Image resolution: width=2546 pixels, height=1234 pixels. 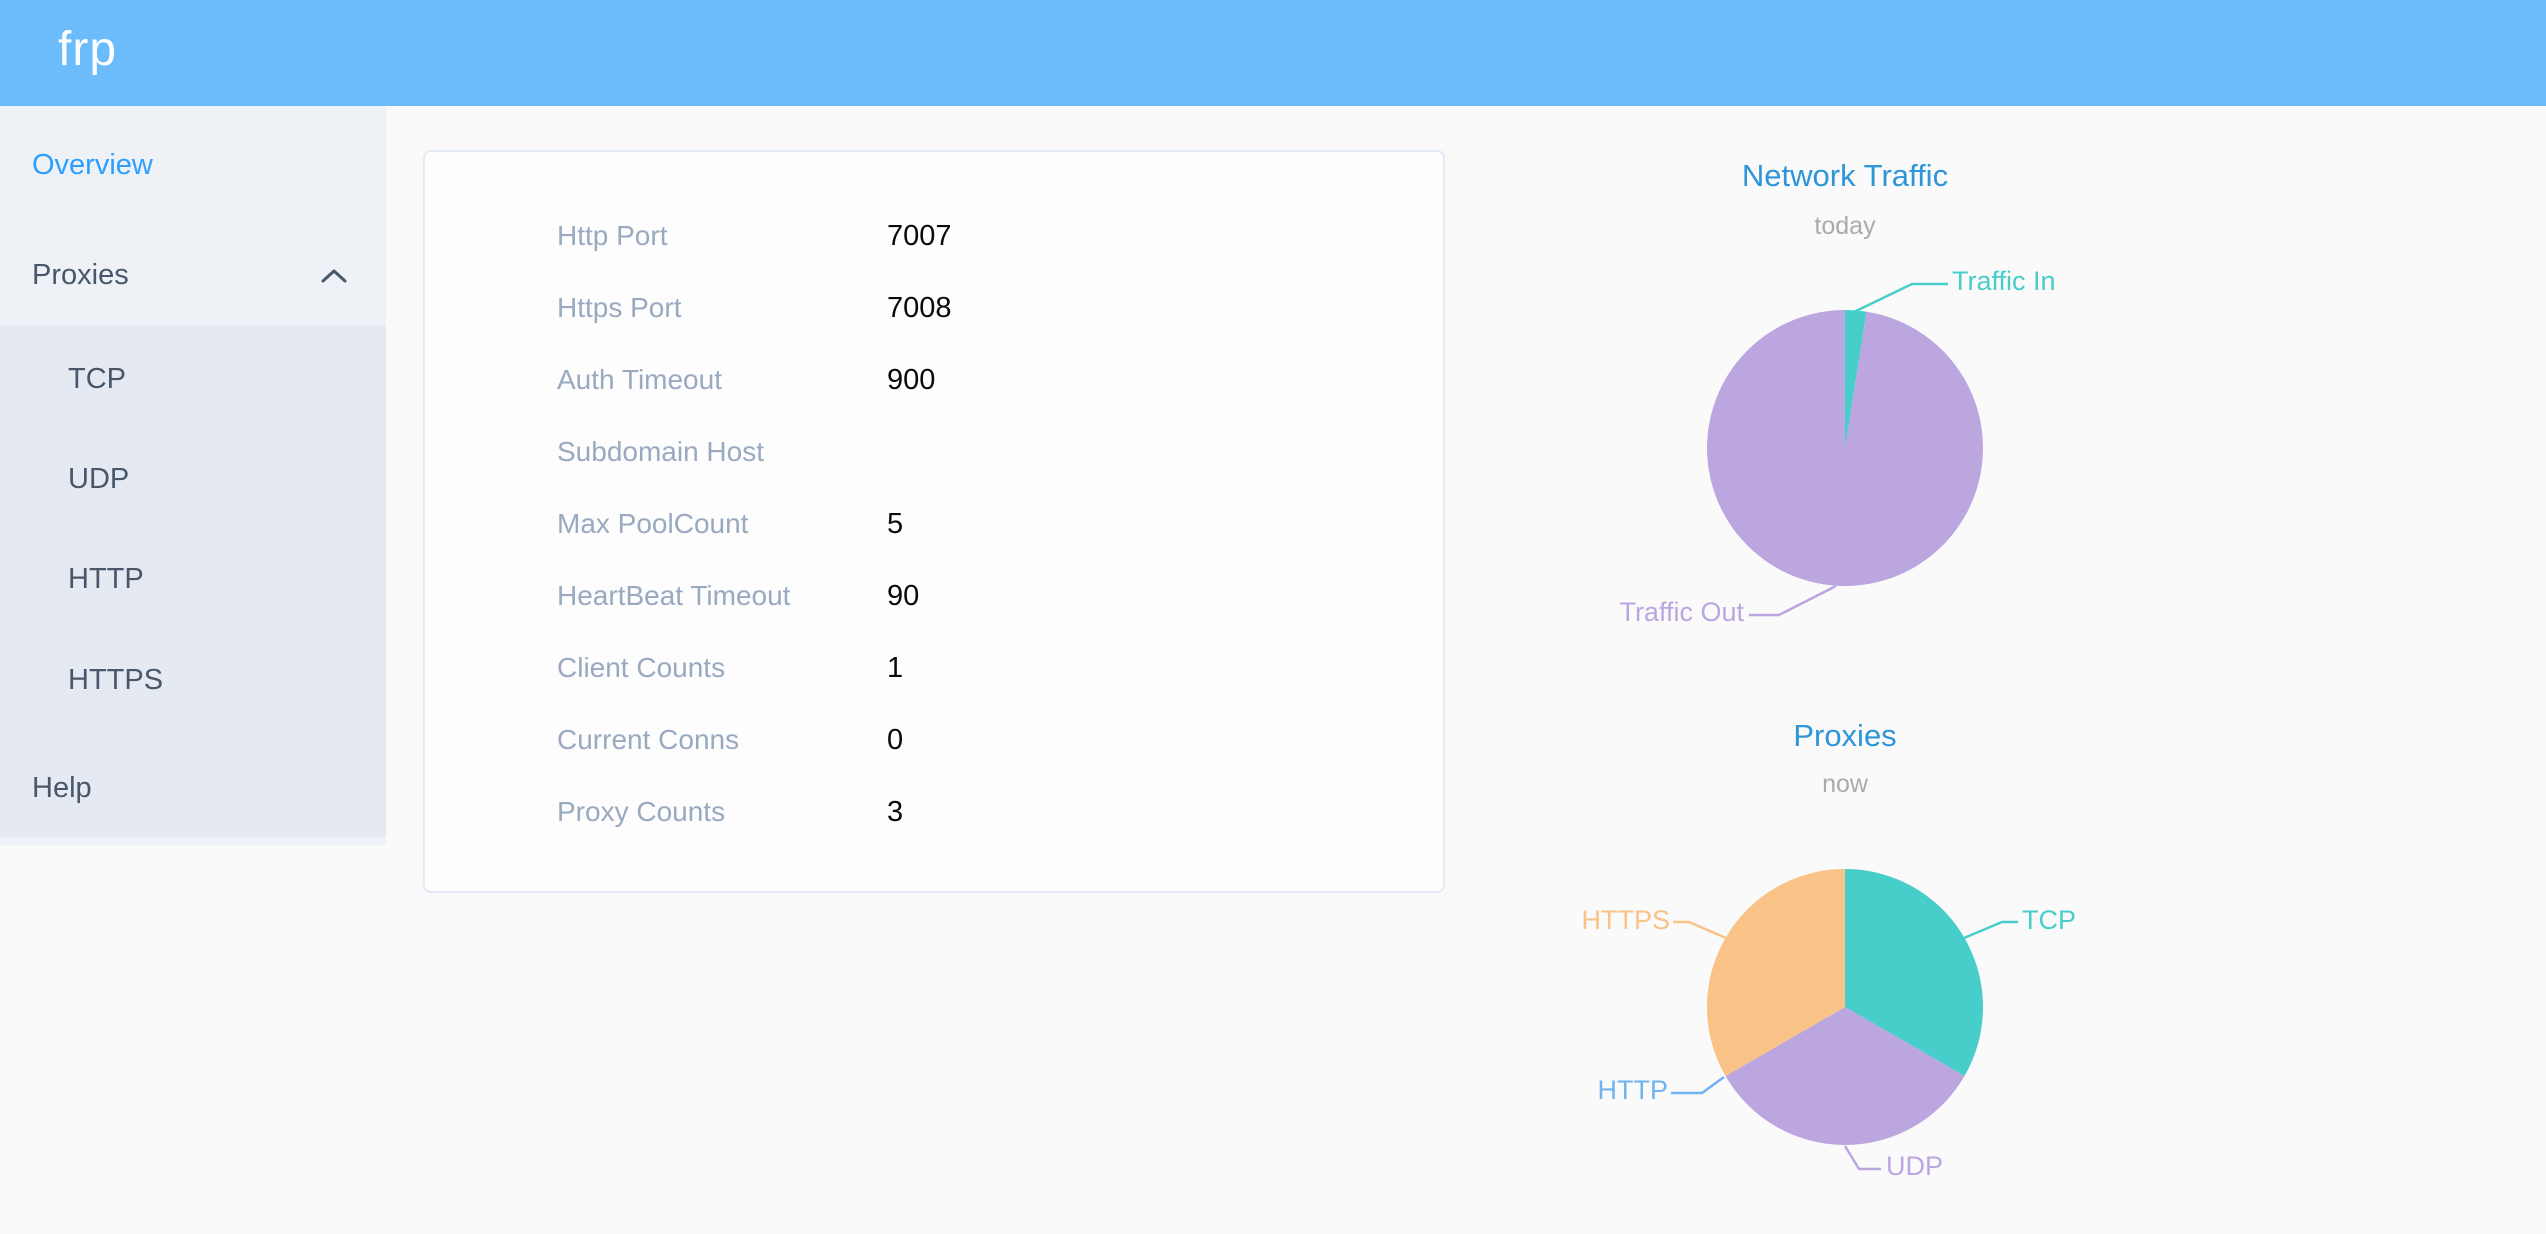 What do you see at coordinates (934, 740) in the screenshot?
I see `table-row: Current Conns 0` at bounding box center [934, 740].